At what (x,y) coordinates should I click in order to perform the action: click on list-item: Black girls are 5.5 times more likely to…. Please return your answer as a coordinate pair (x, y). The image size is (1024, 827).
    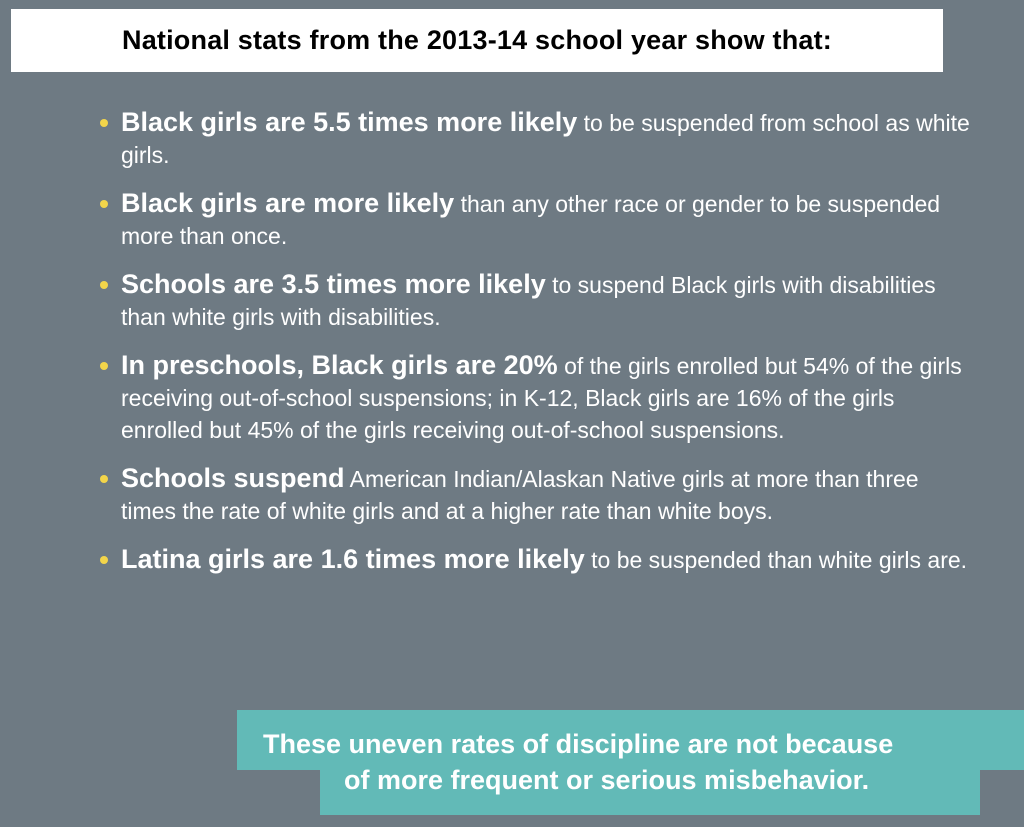
    Looking at the image, I should click on (535, 138).